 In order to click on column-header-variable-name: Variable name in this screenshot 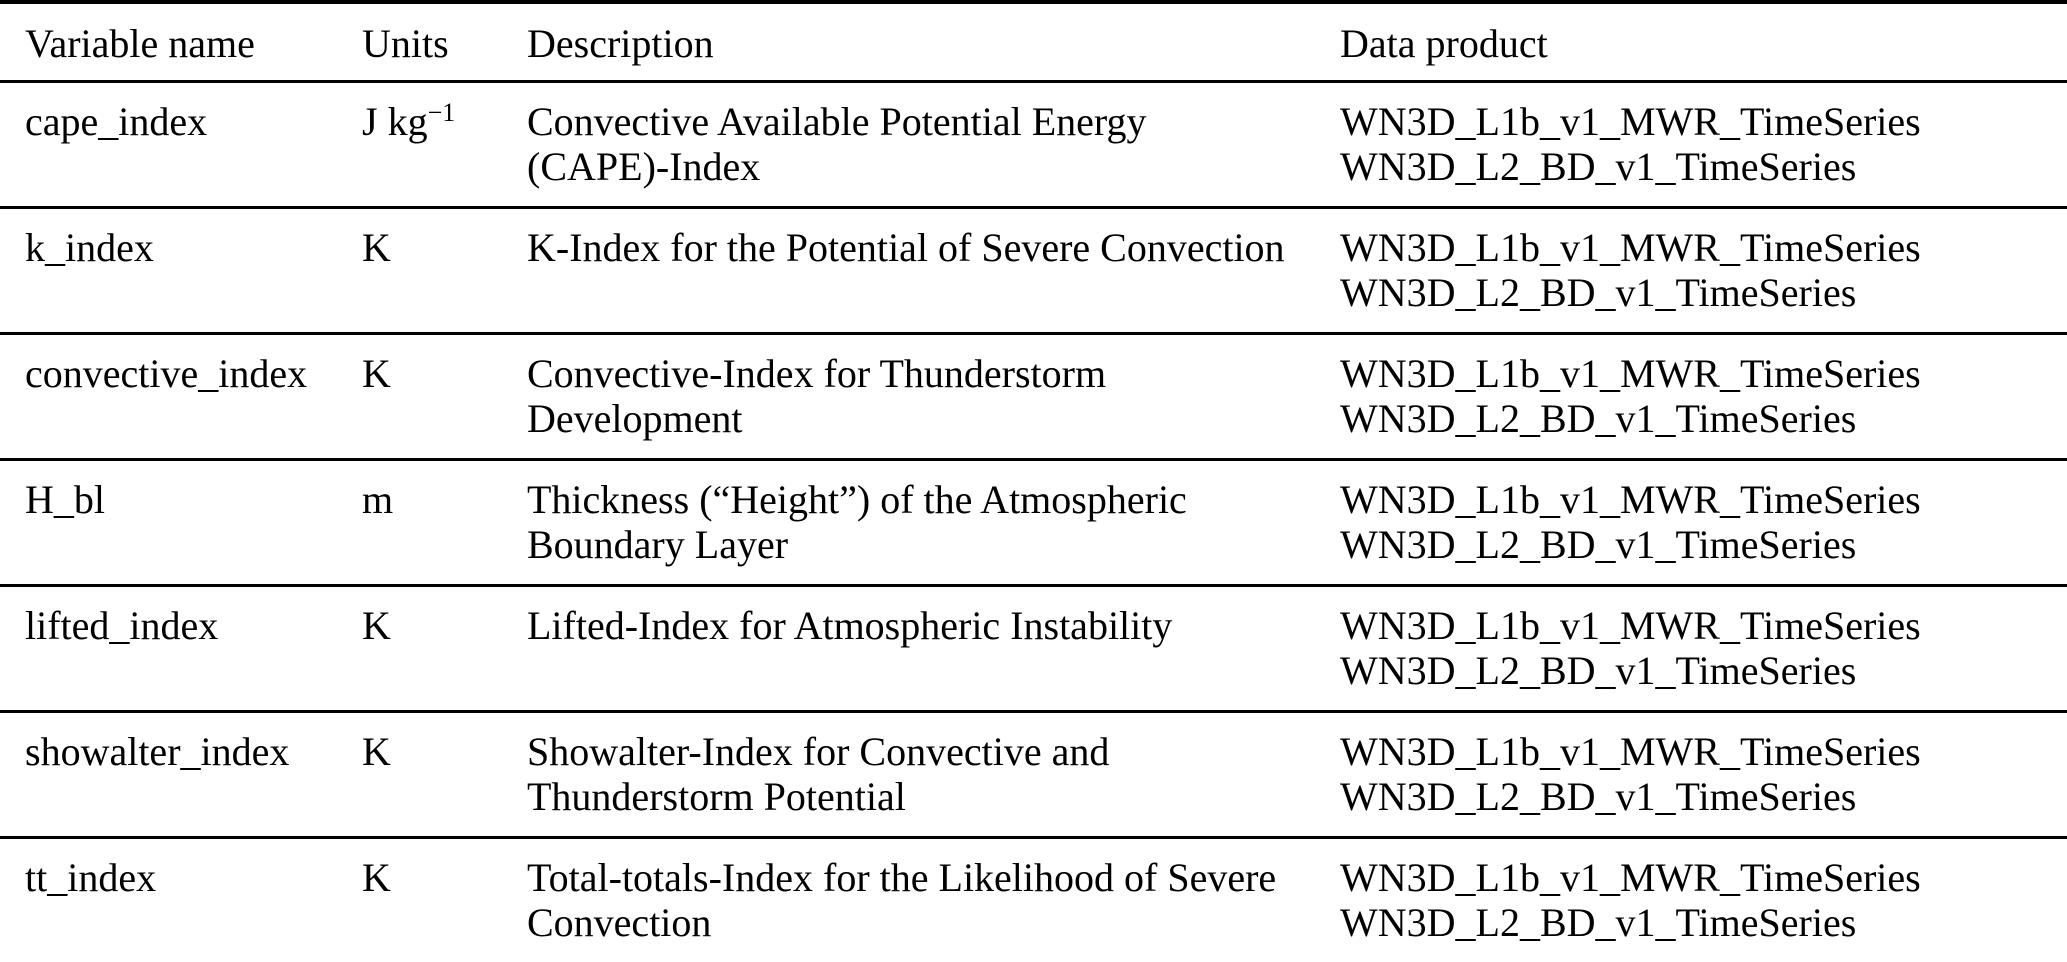, I will do `click(181, 42)`.